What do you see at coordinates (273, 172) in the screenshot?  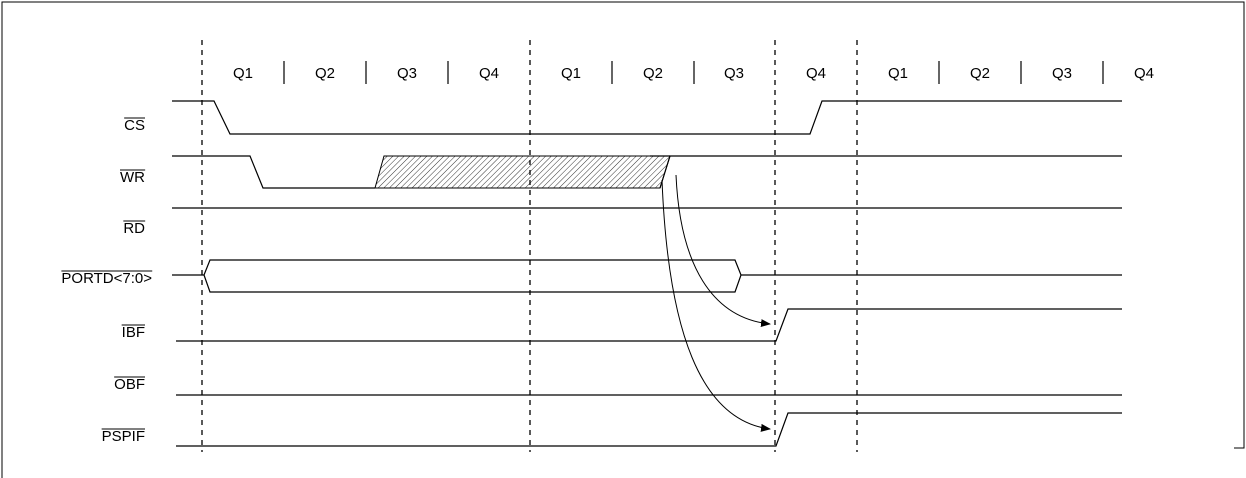 I see `waveform-wr` at bounding box center [273, 172].